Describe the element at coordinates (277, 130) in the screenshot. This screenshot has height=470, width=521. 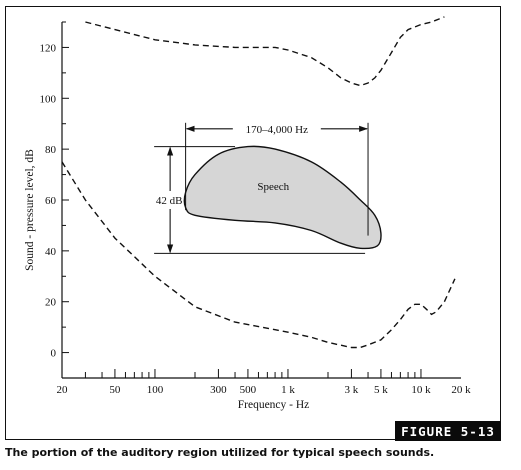
I see `frequency-range-label: 170–4,000 Hz` at that location.